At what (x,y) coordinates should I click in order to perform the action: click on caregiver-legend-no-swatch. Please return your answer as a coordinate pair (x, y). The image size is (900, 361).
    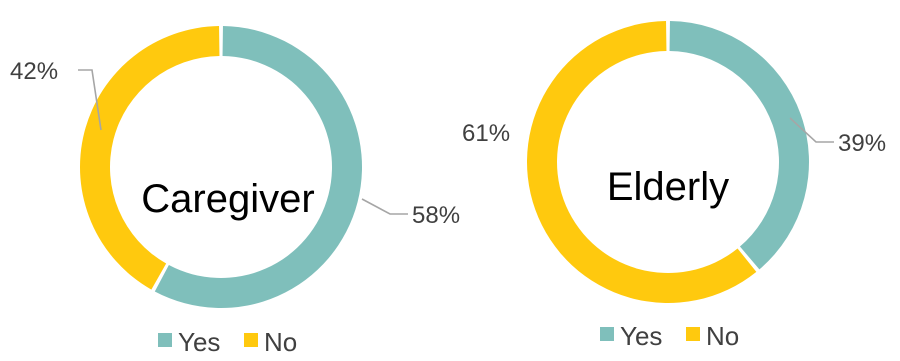
    Looking at the image, I should click on (251, 340).